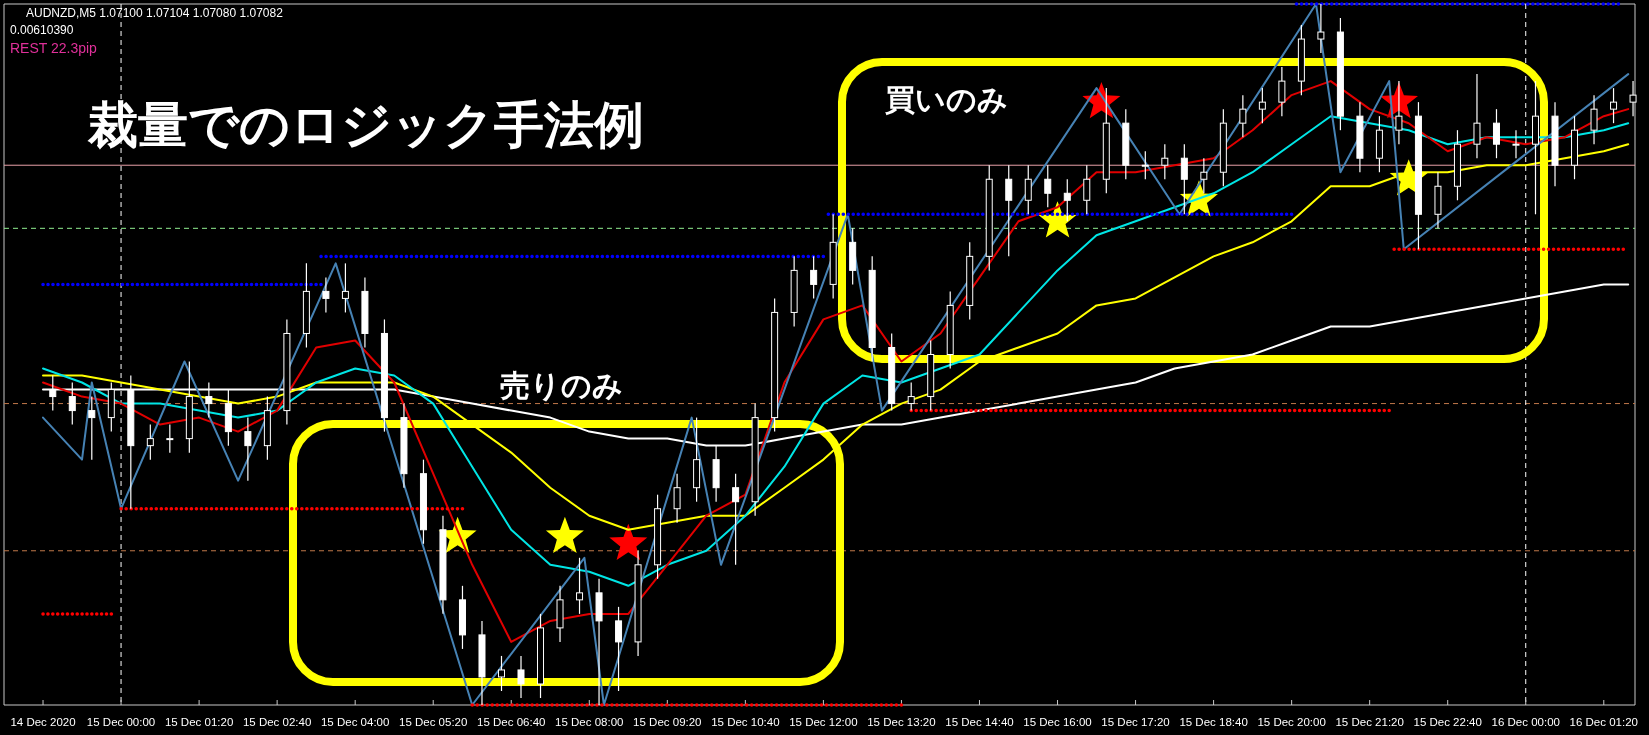 The width and height of the screenshot is (1649, 735). Describe the element at coordinates (1447, 722) in the screenshot. I see `x-tick-label: 15 Dec 22:40` at that location.